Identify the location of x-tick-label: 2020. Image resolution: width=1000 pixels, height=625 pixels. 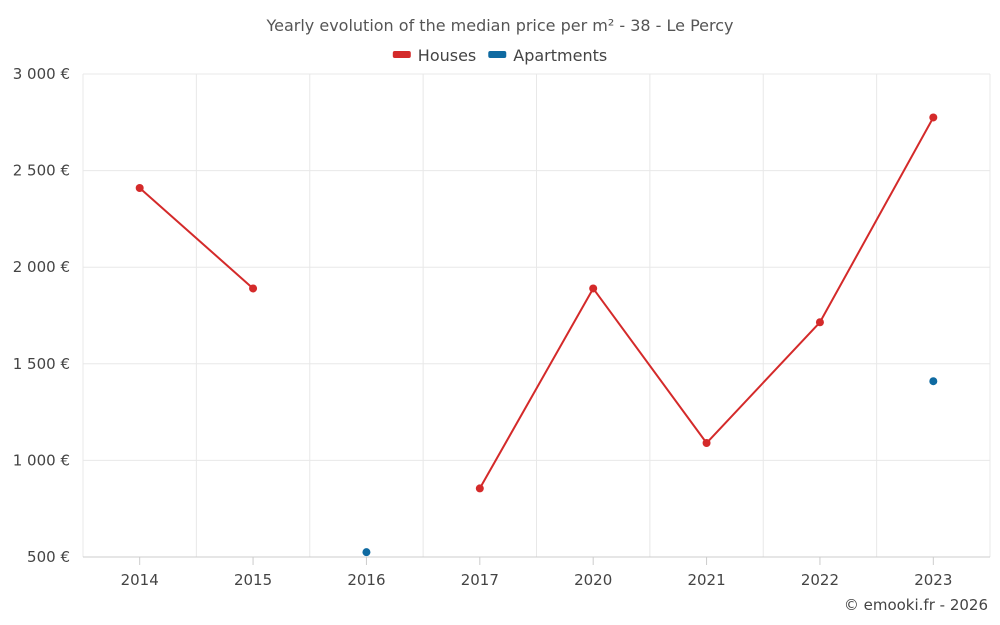
(593, 580).